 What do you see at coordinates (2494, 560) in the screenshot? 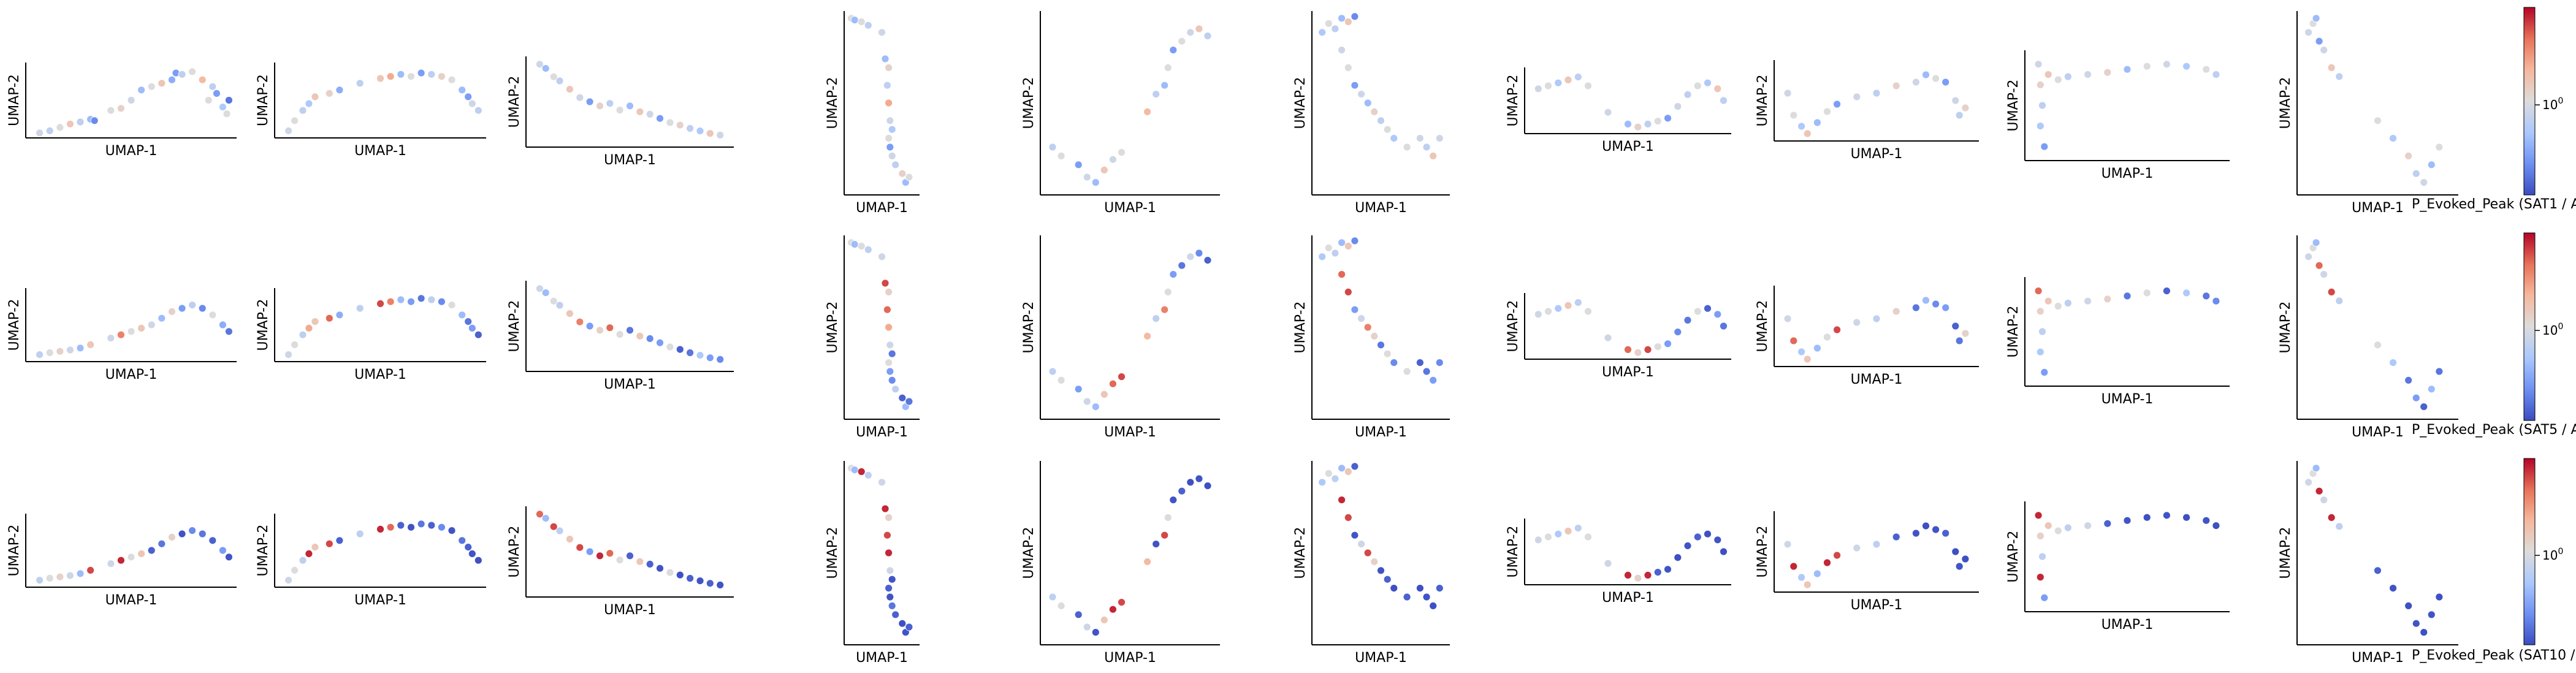
I see `colorbar: 100 P_Evoked_Peak (SAT10 / A` at bounding box center [2494, 560].